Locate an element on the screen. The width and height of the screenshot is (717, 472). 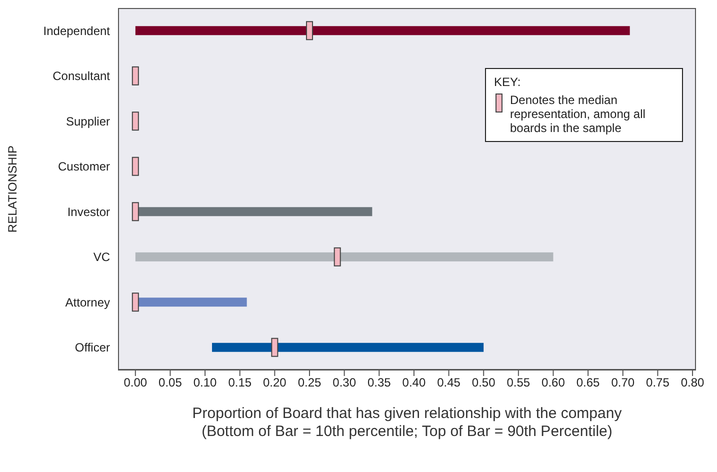
y-axis-title: RELATIONSHIP is located at coordinates (12, 189).